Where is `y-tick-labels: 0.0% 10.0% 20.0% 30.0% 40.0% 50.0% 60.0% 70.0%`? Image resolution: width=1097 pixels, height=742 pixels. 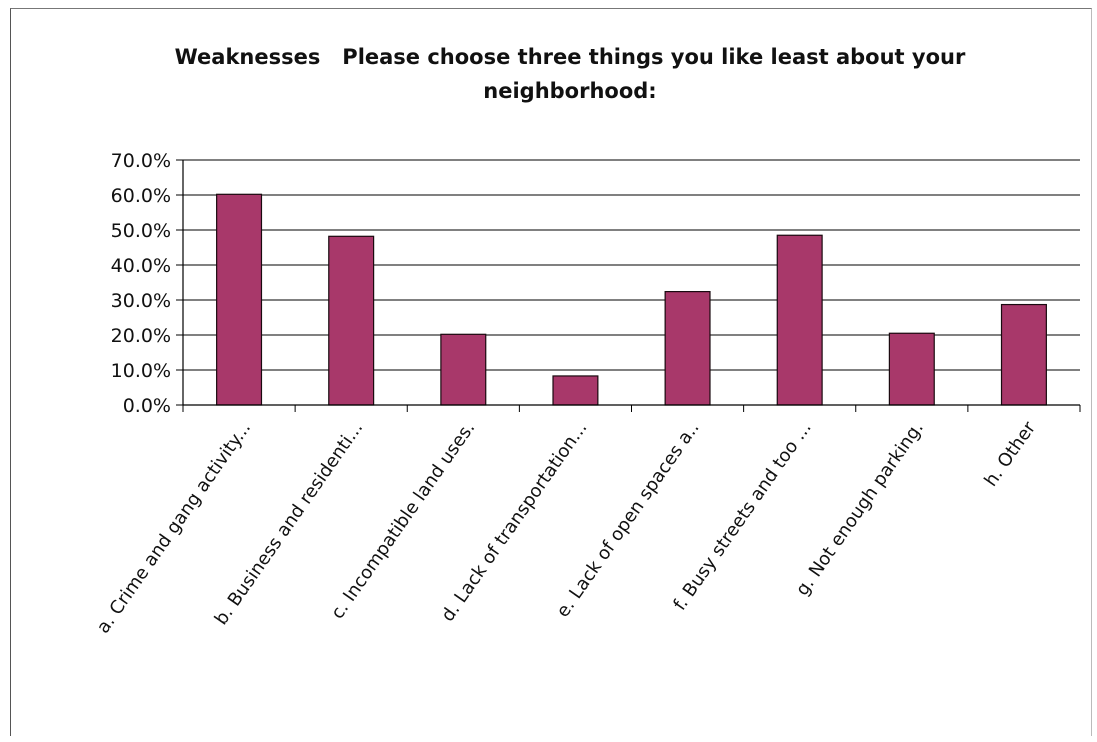
y-tick-labels: 0.0% 10.0% 20.0% 30.0% 40.0% 50.0% 60.0% 70.0% is located at coordinates (141, 283).